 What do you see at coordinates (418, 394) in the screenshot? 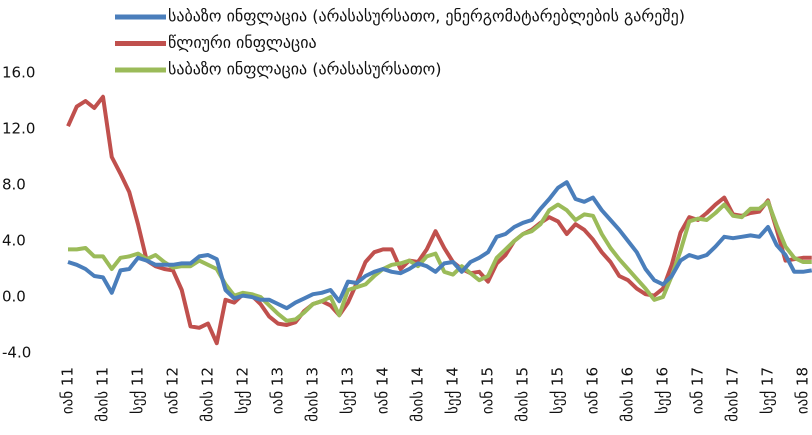
I see `x-tick-label: მაის 14` at bounding box center [418, 394].